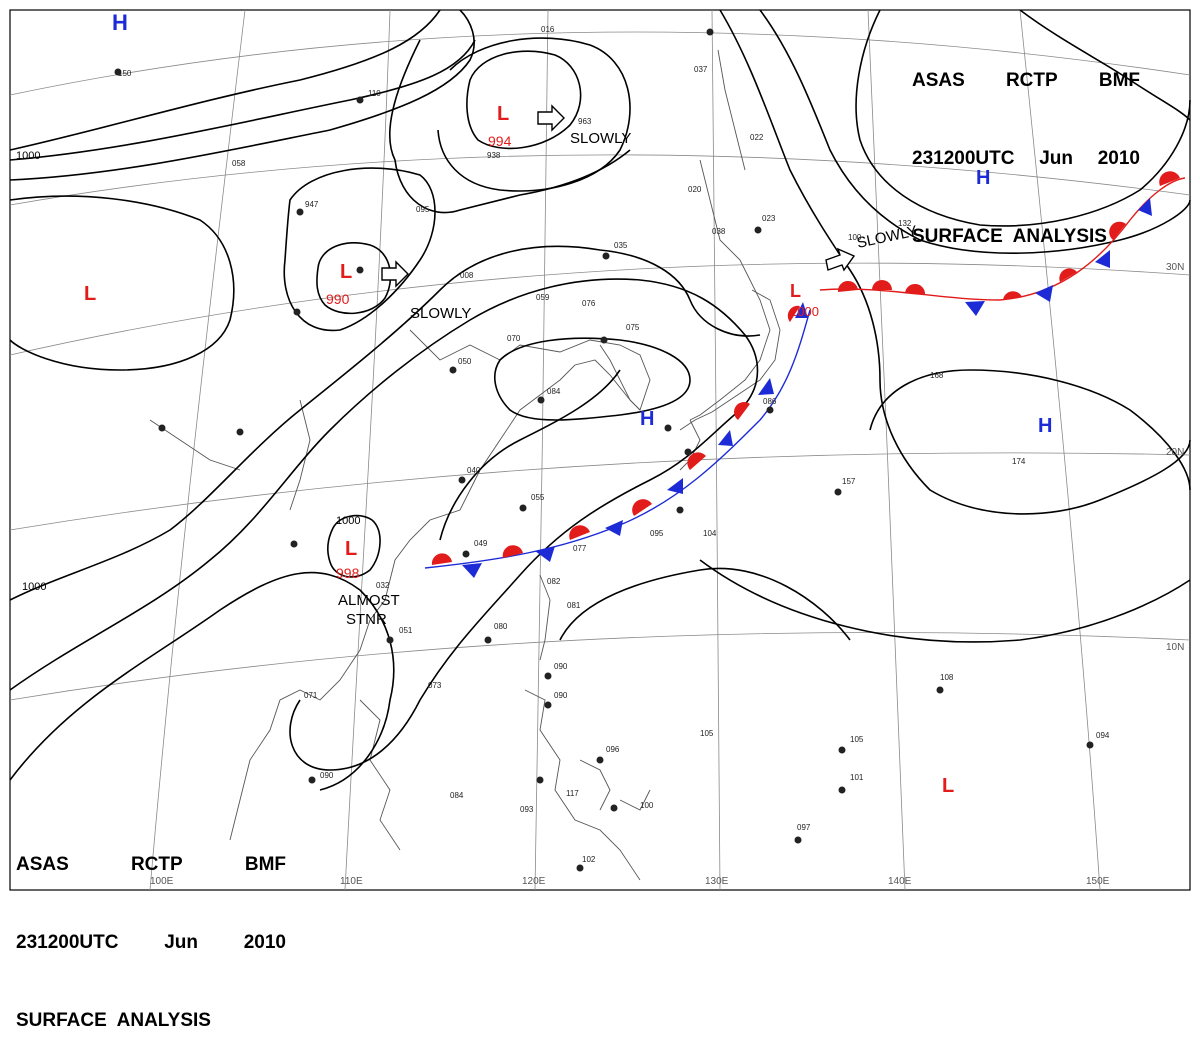 Image resolution: width=1200 pixels, height=1060 pixels. I want to click on station-value: 963, so click(585, 121).